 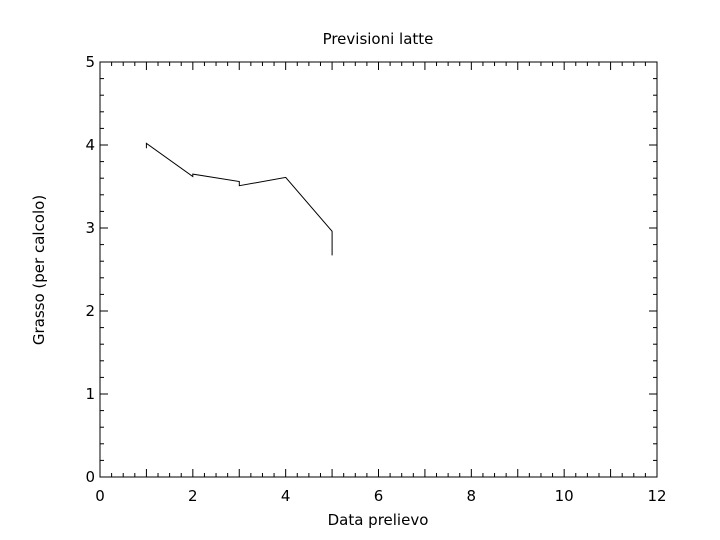 What do you see at coordinates (90, 269) in the screenshot?
I see `y-tick-labels: 0 1 2 3 4 5` at bounding box center [90, 269].